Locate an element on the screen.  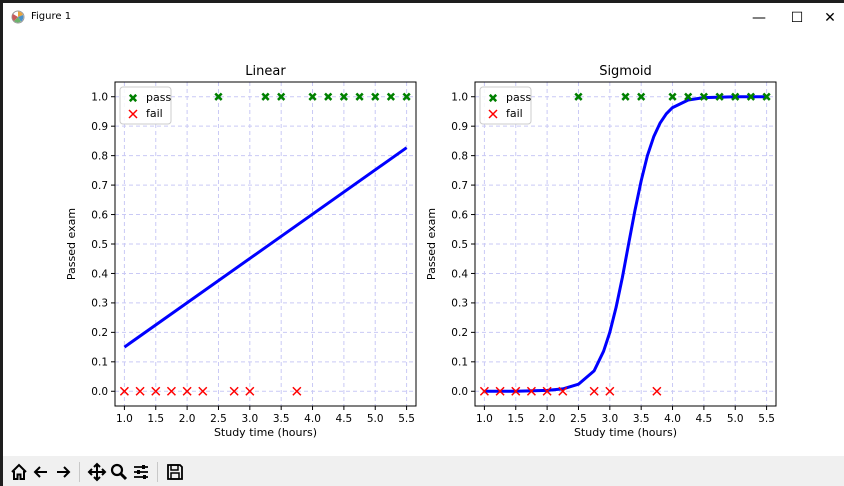
x-tick-label: 4.5 is located at coordinates (344, 419).